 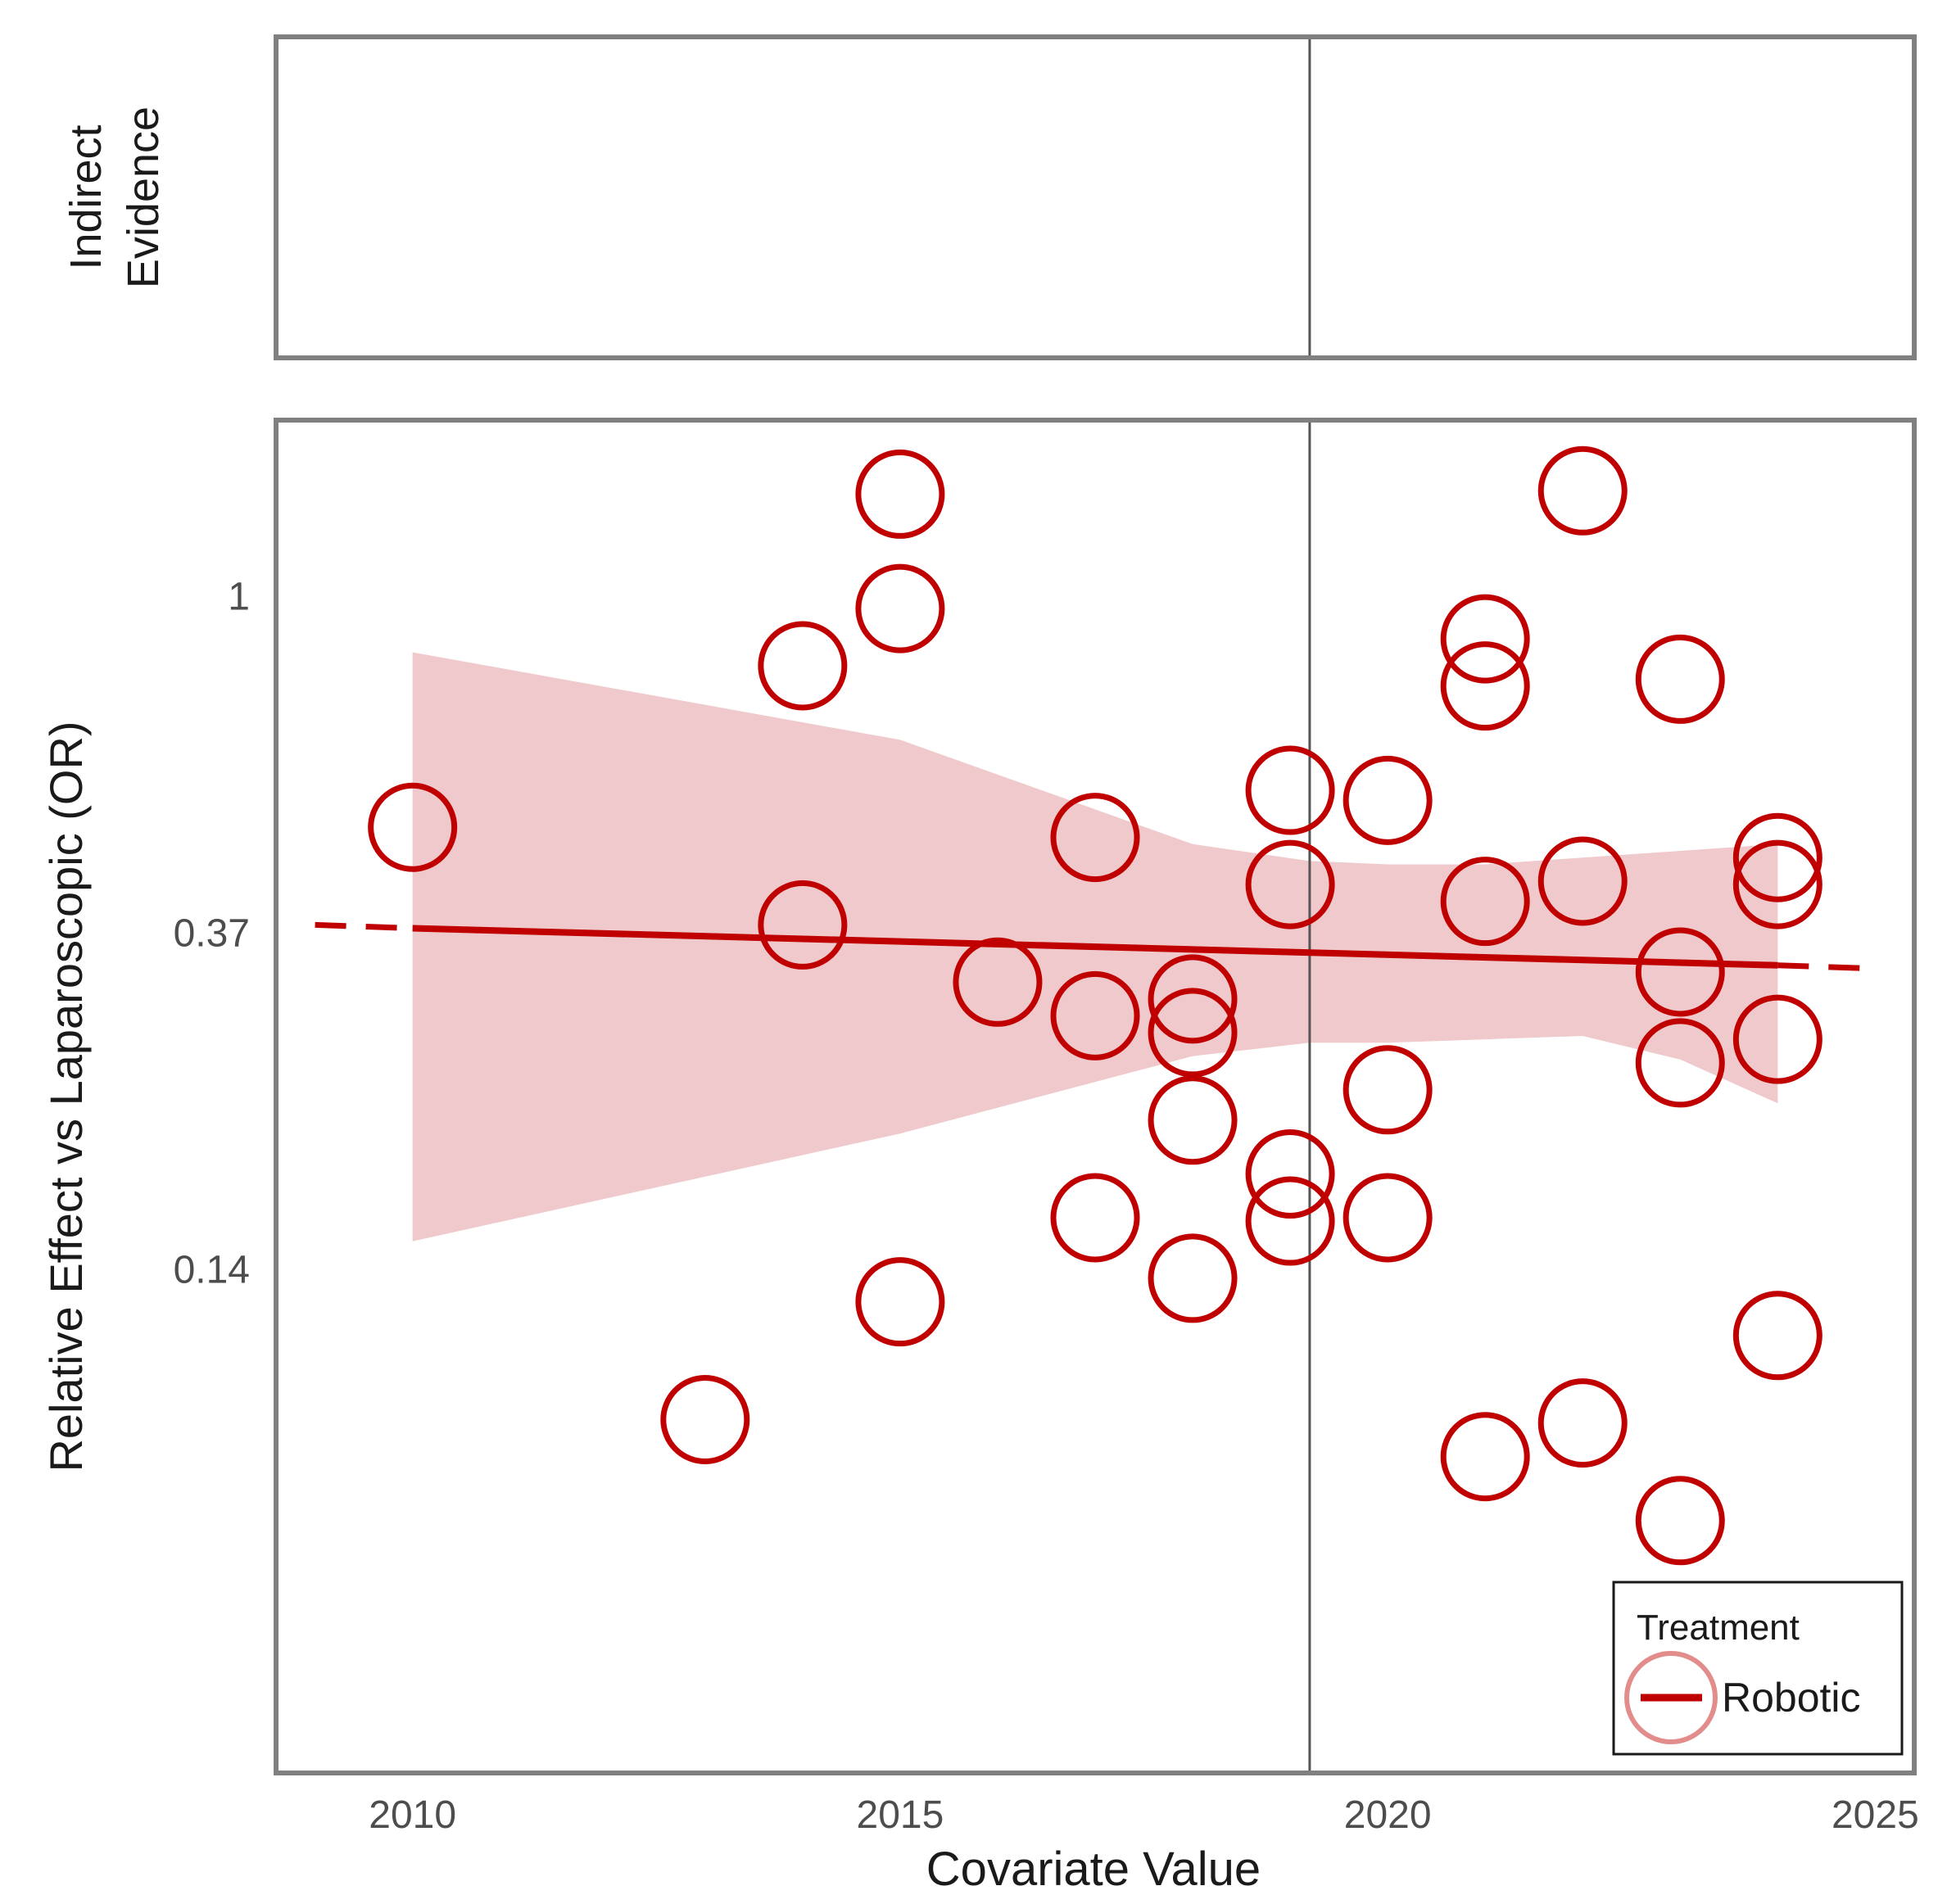 What do you see at coordinates (86, 197) in the screenshot?
I see `top-panel-label-line1: Indirect` at bounding box center [86, 197].